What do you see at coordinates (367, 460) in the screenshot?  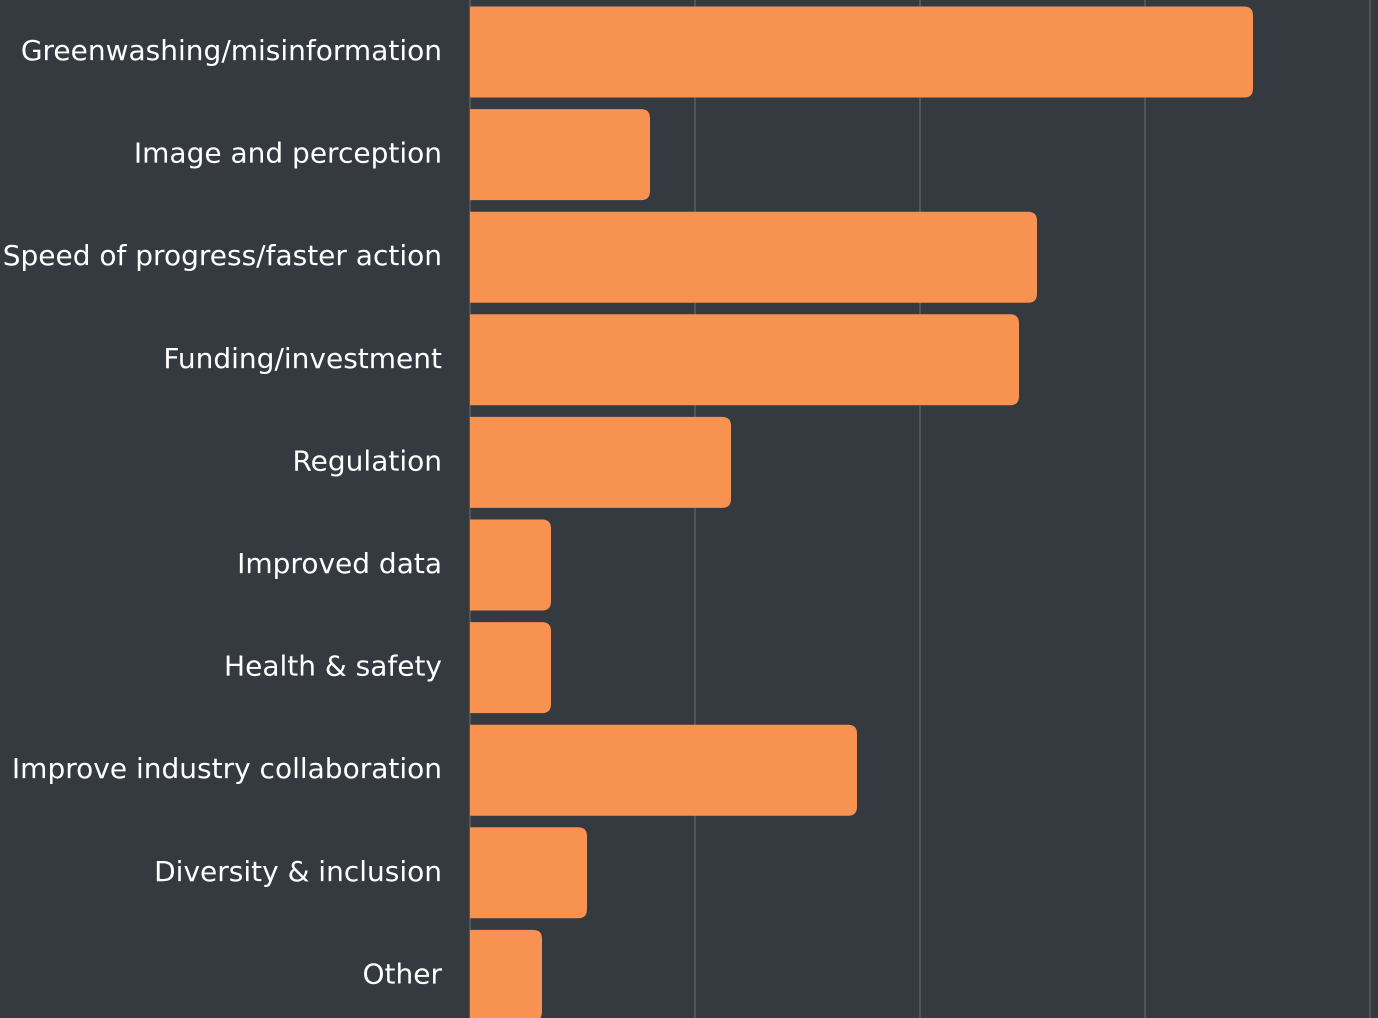 I see `category-label: Regulation` at bounding box center [367, 460].